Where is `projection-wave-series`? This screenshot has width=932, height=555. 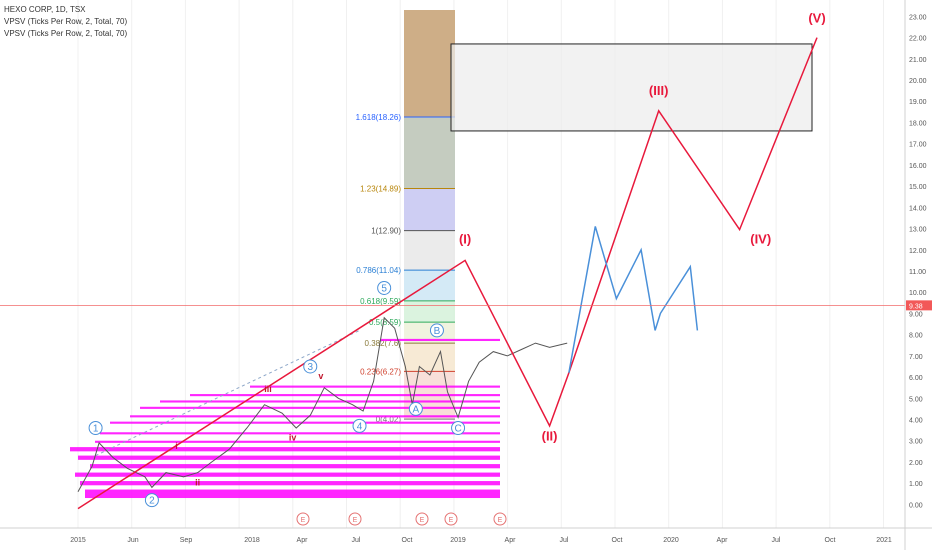
projection-wave-series is located at coordinates (633, 299).